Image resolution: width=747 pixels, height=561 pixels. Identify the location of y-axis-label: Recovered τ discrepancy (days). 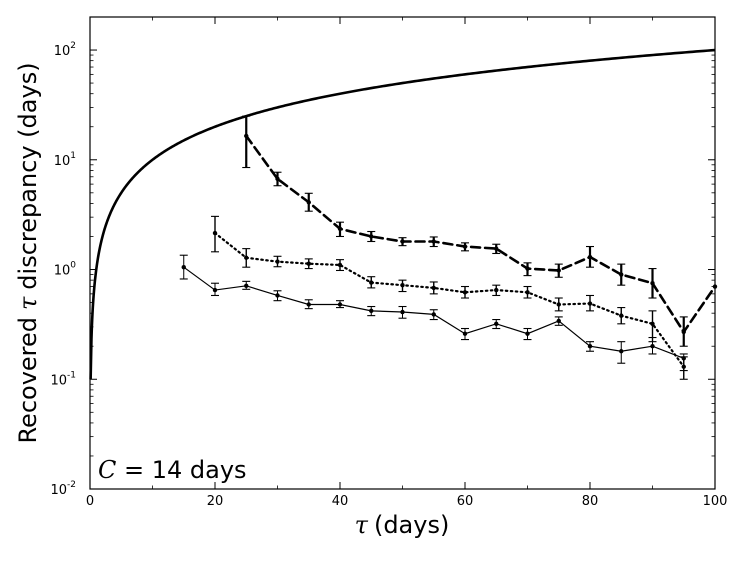
(28, 252).